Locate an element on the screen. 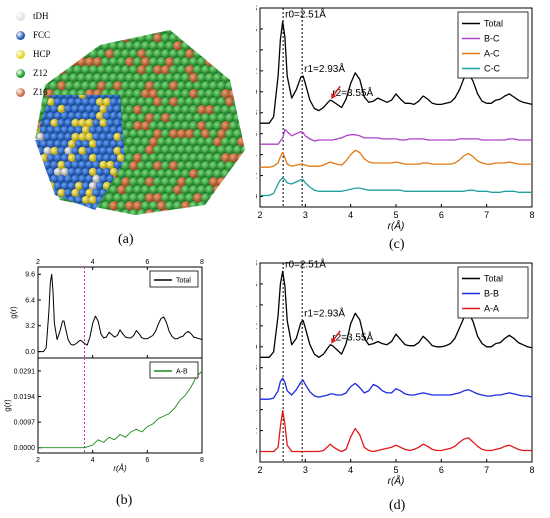 This screenshot has height=518, width=550. x-tick-label: 6 is located at coordinates (147, 262).